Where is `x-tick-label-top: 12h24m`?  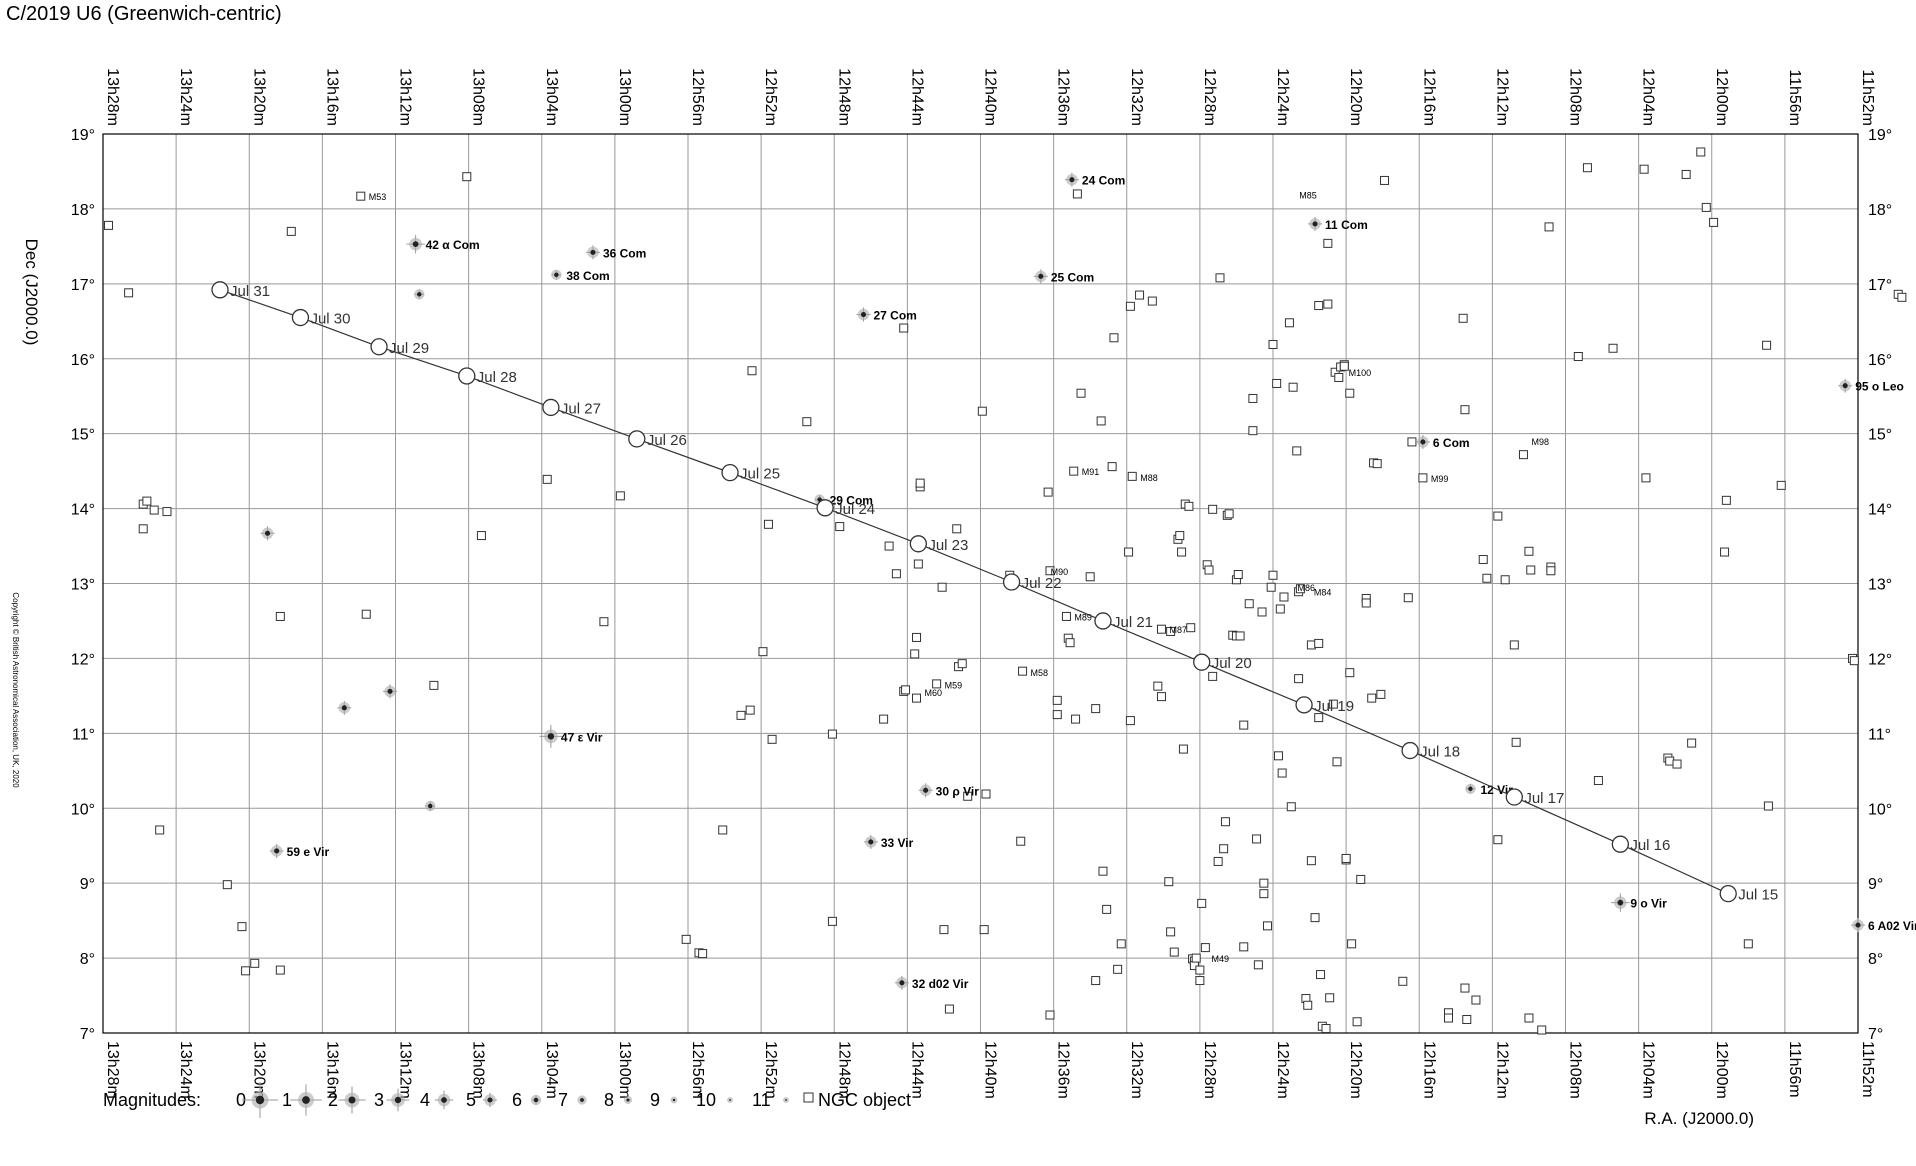 x-tick-label-top: 12h24m is located at coordinates (1282, 97).